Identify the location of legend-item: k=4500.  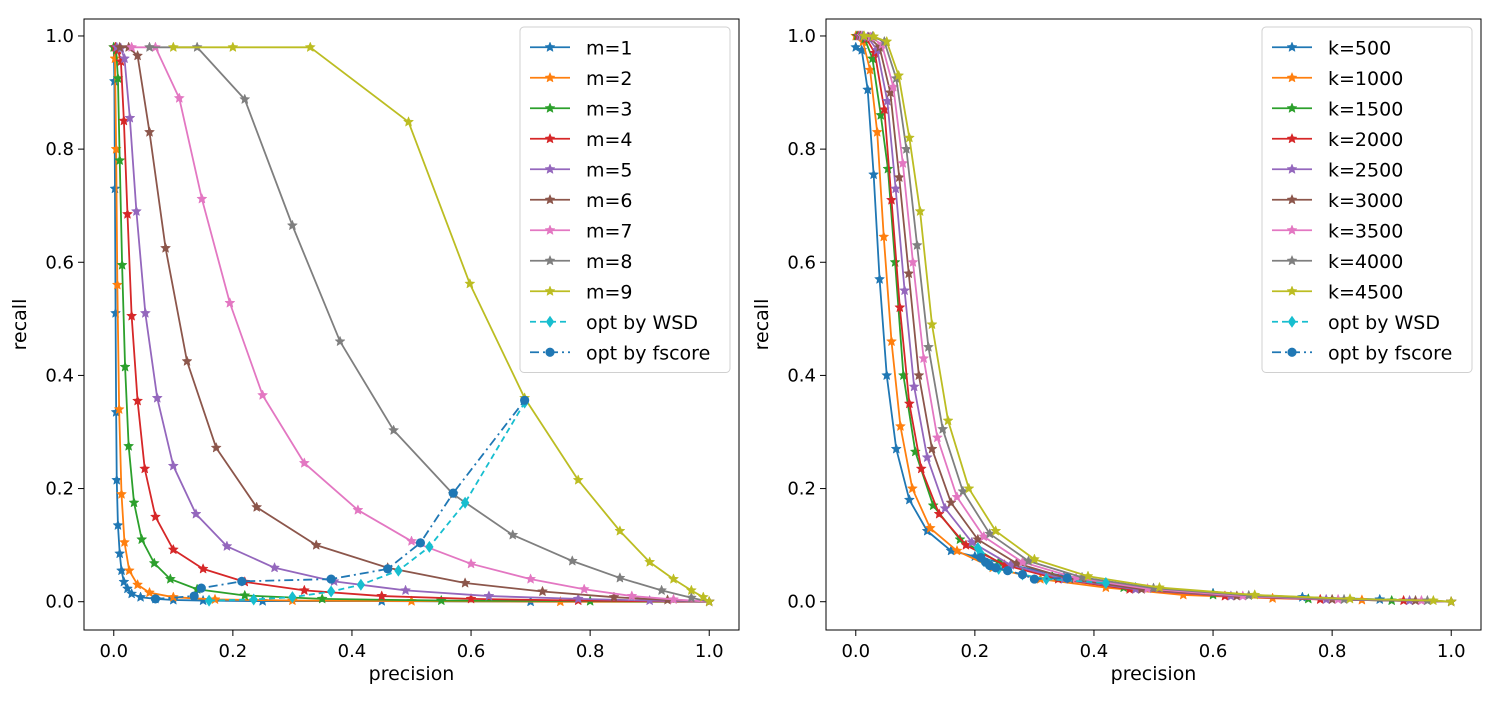
(1337, 292).